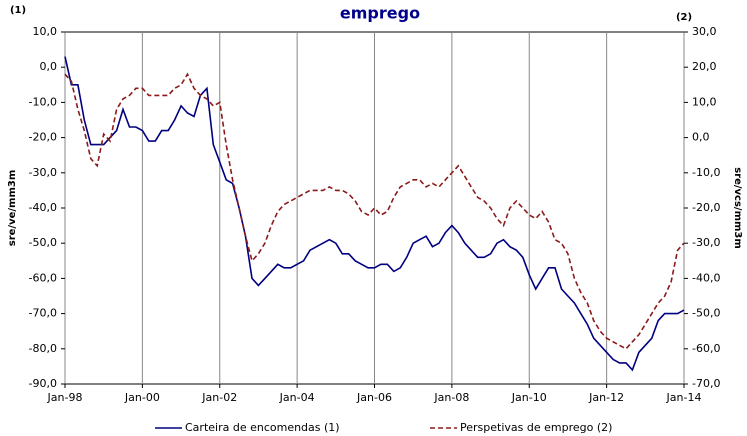  I want to click on y2-tick-label: -20,0, so click(706, 207).